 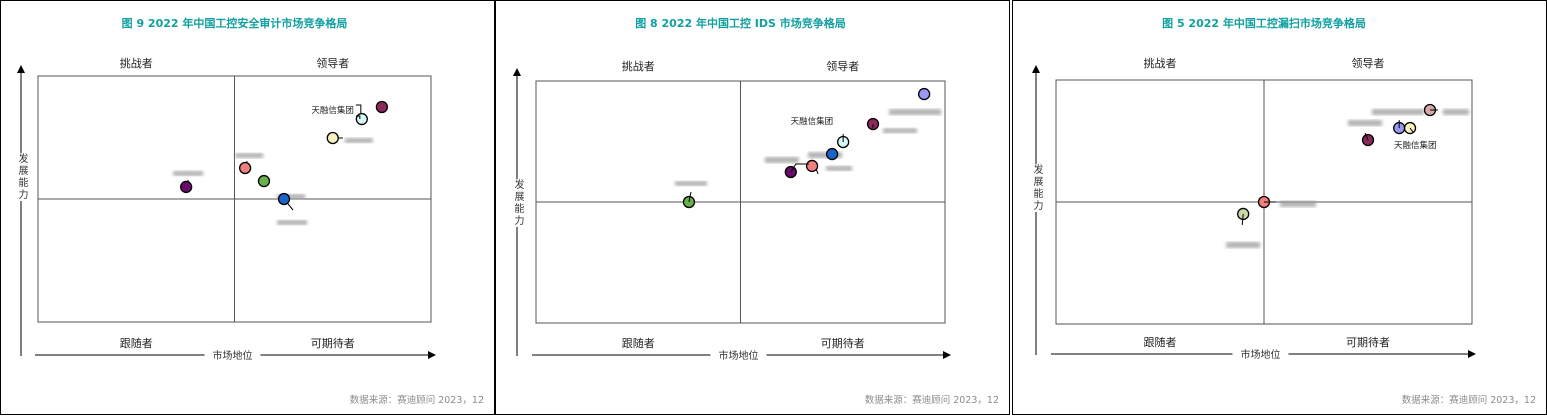 What do you see at coordinates (740, 23) in the screenshot?
I see `chart-title: 图 8 2022 年中国工控 IDS 市场竞争格局` at bounding box center [740, 23].